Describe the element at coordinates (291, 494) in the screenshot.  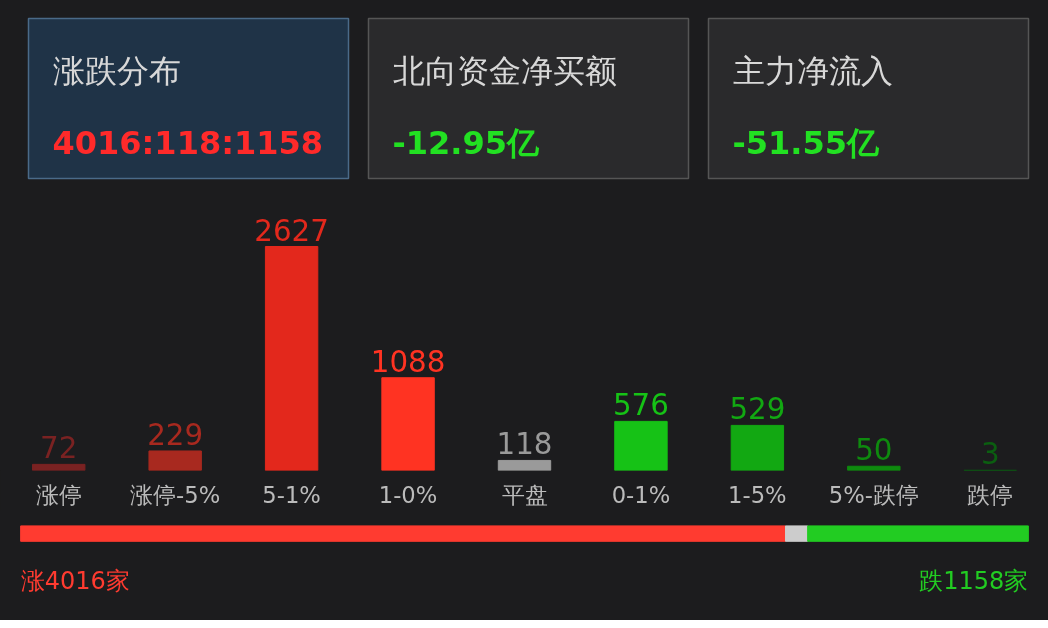
I see `x-tick-label: 5-1%` at that location.